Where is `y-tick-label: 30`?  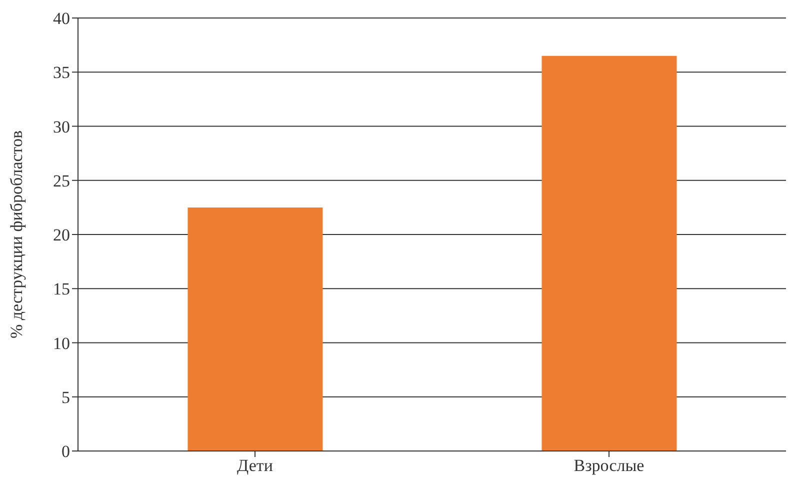
y-tick-label: 30 is located at coordinates (61, 126).